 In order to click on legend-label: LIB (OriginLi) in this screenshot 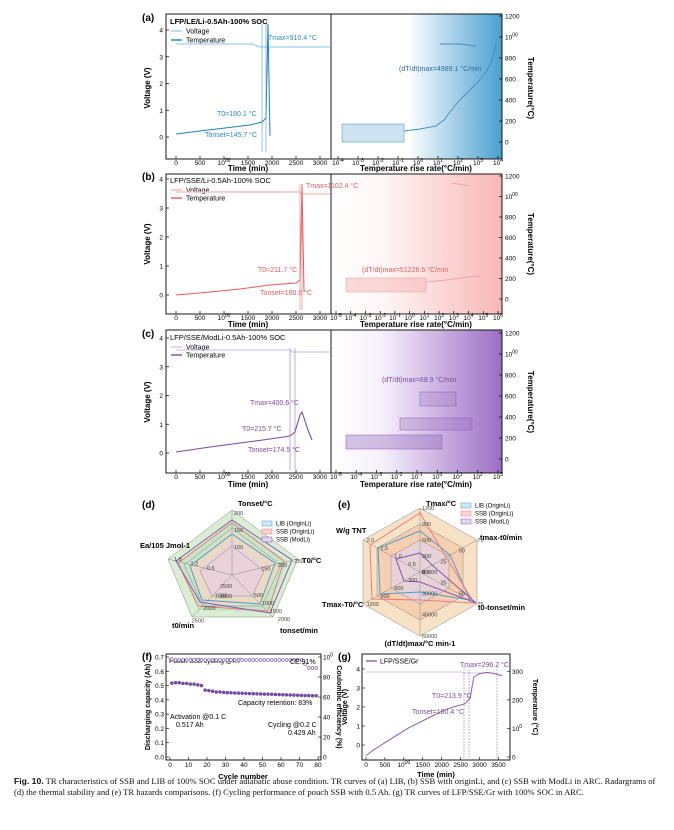, I will do `click(492, 507)`.